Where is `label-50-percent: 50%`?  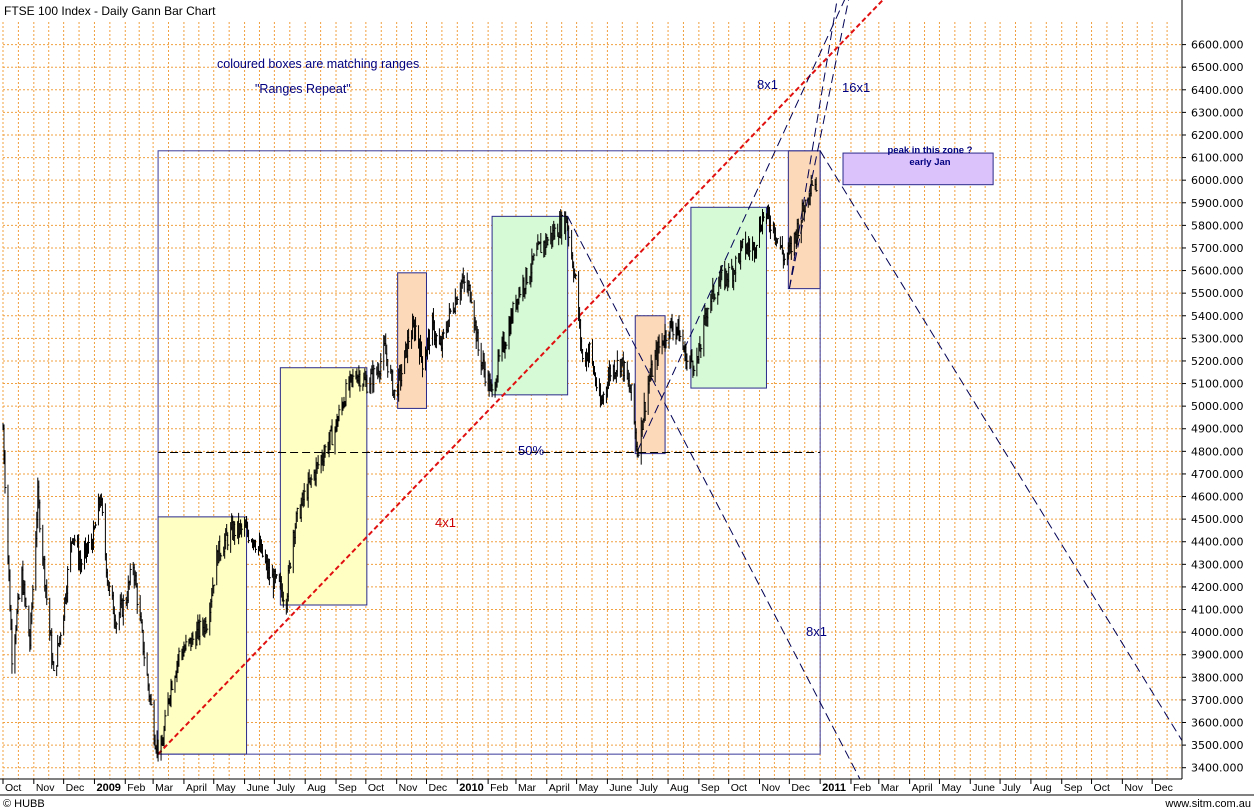 label-50-percent: 50% is located at coordinates (531, 450).